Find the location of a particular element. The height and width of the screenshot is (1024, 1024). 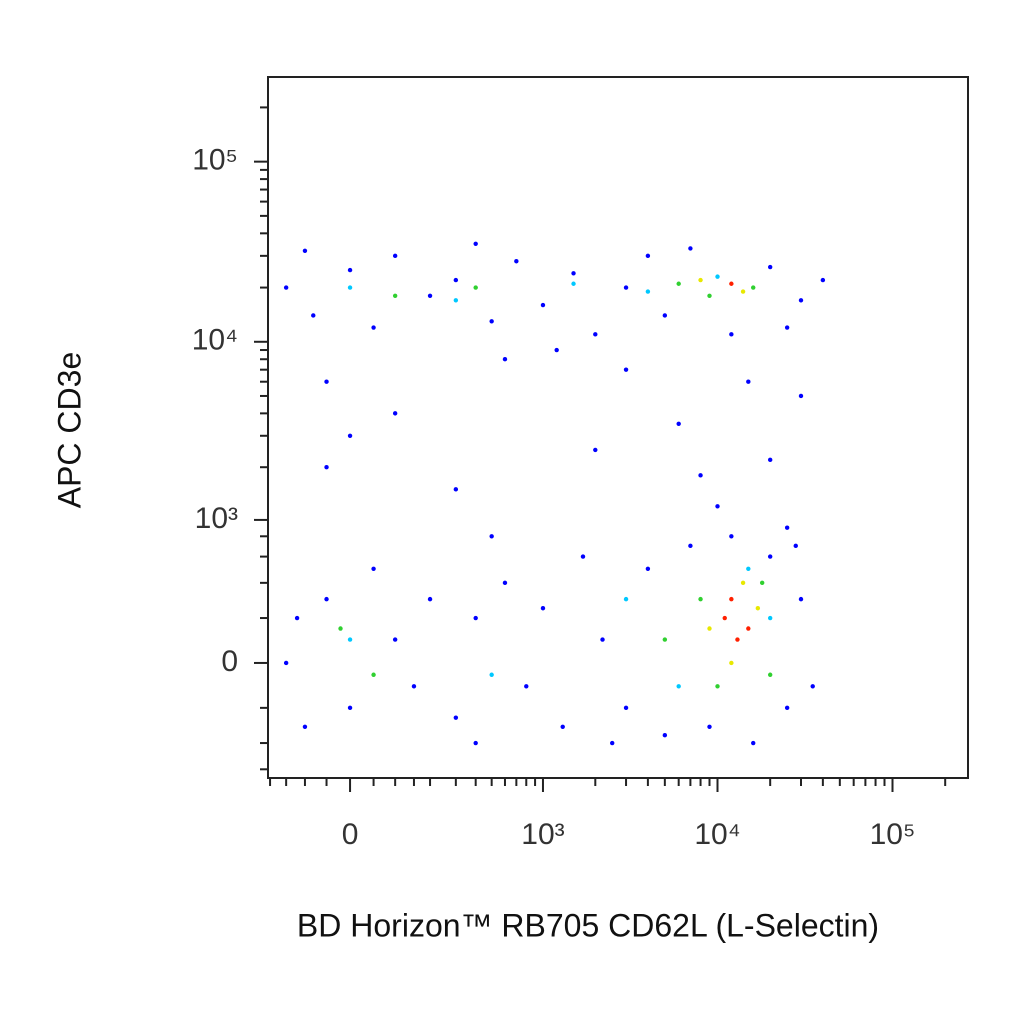

y-tick-label: 10⁵ is located at coordinates (215, 160).